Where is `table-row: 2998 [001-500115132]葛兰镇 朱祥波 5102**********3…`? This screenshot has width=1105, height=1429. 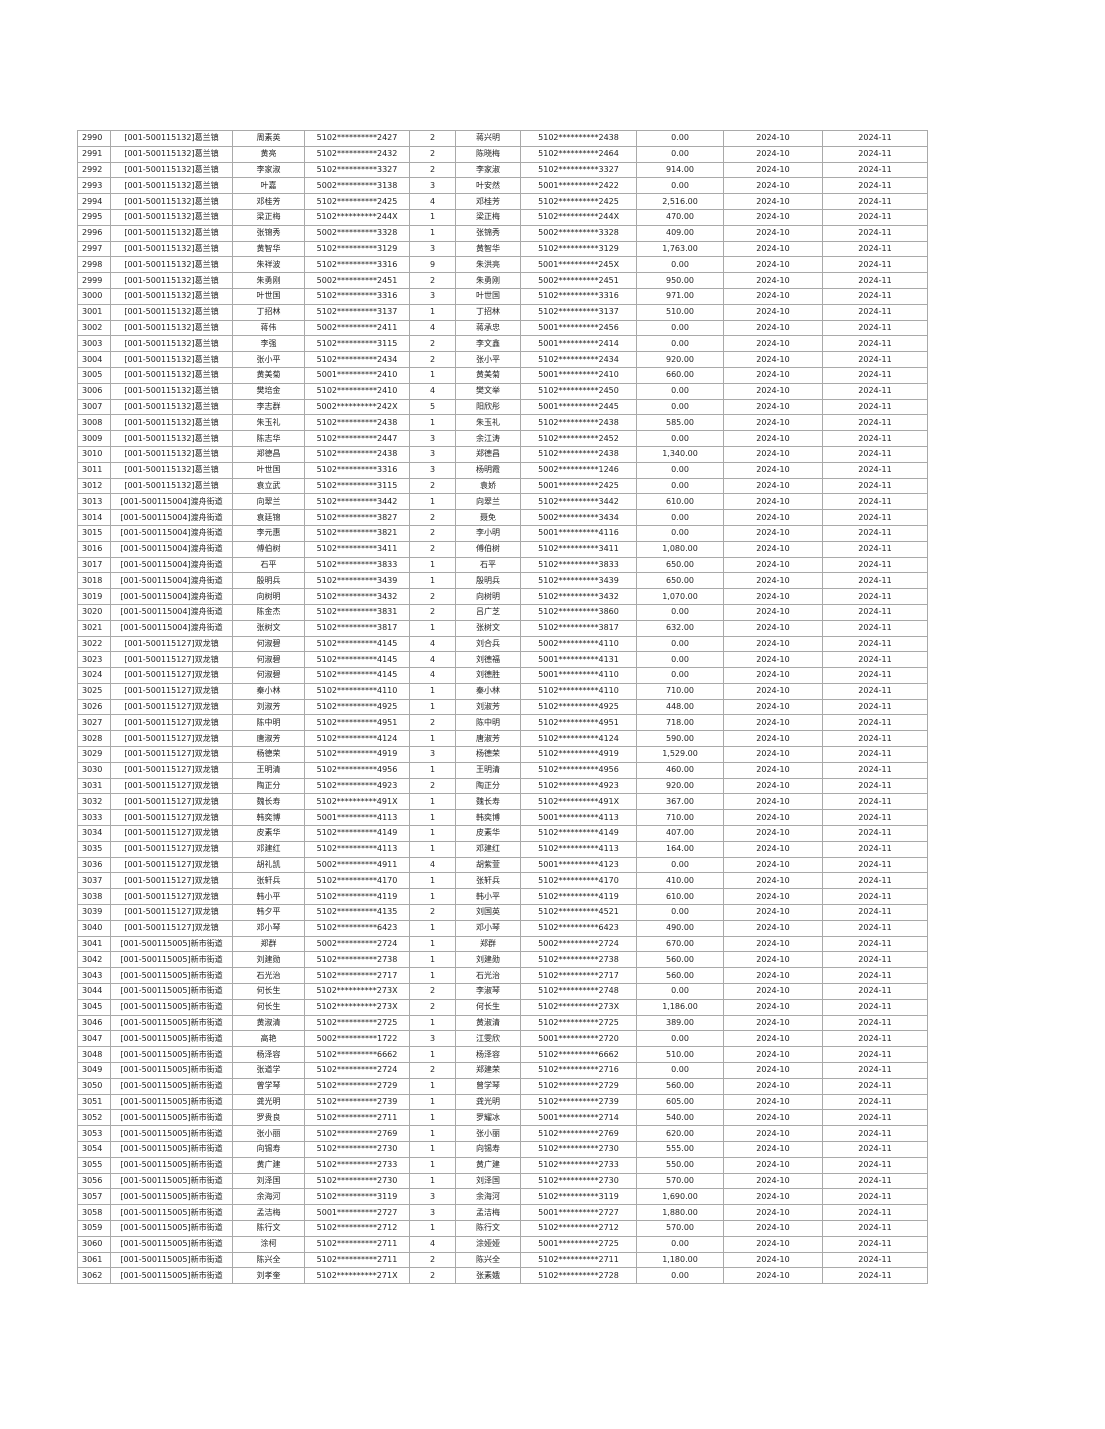
table-row: 2998 [001-500115132]葛兰镇 朱祥波 5102**********3… is located at coordinates (502, 265).